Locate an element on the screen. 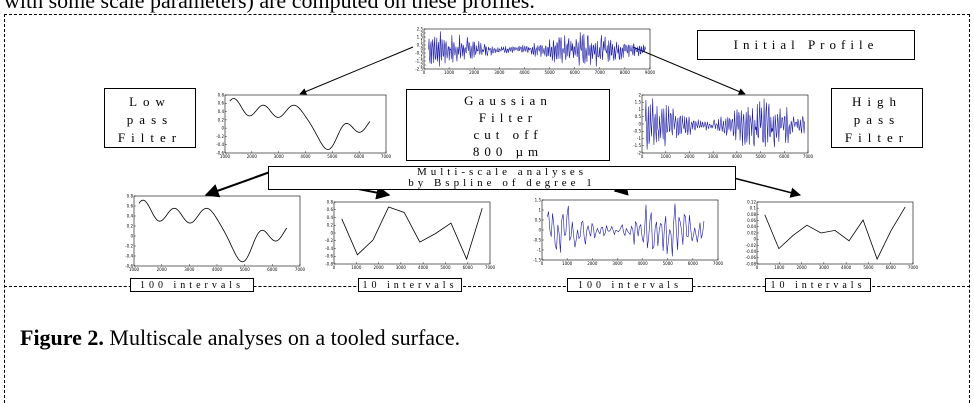  y-tick-label: -1 is located at coordinates (639, 138).